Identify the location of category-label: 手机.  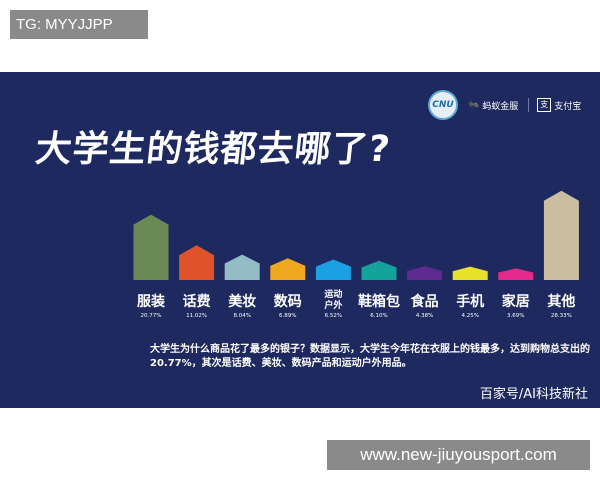
(470, 301).